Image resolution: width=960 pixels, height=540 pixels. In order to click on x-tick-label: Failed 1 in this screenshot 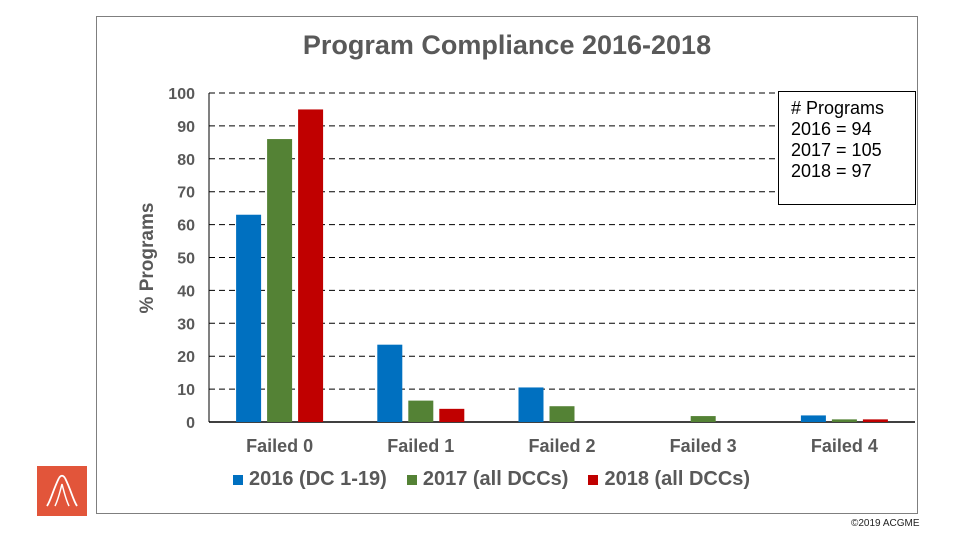, I will do `click(420, 446)`.